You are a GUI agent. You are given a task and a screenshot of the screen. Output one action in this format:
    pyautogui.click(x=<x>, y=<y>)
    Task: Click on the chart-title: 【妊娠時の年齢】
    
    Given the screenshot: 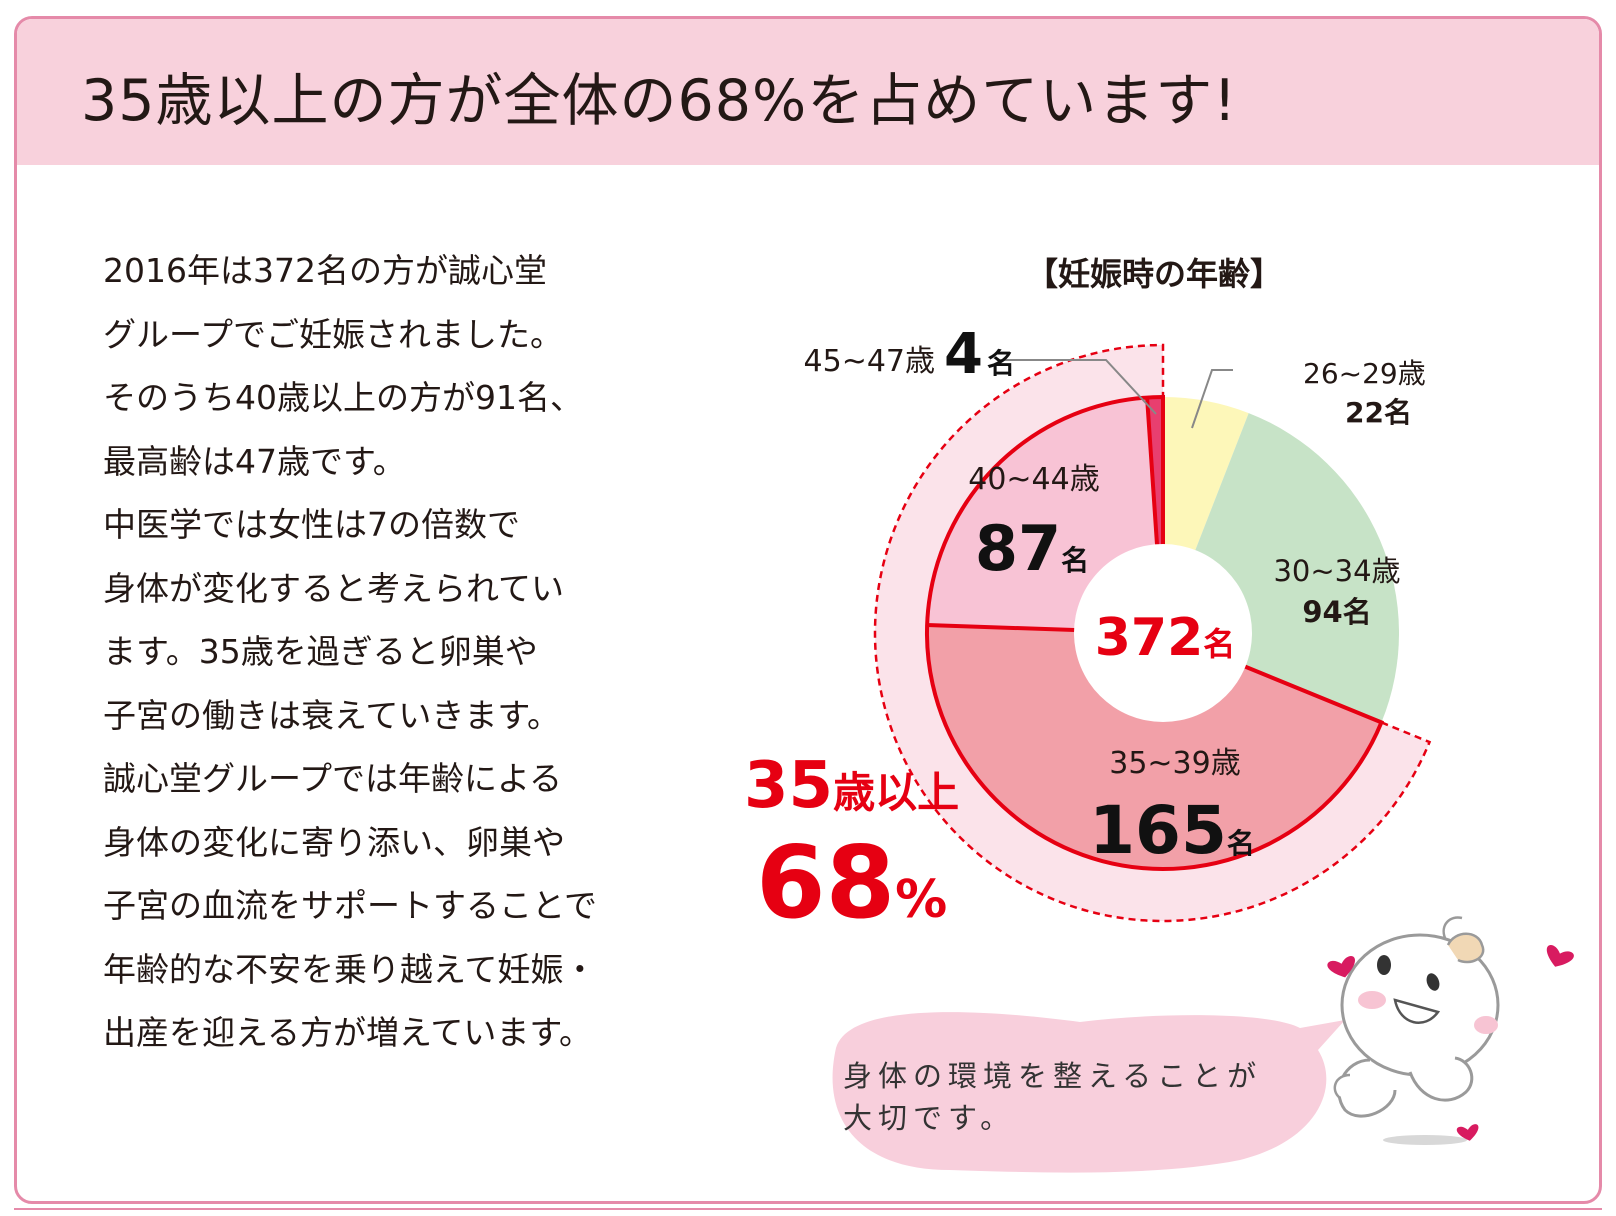 What is the action you would take?
    pyautogui.click(x=1154, y=274)
    